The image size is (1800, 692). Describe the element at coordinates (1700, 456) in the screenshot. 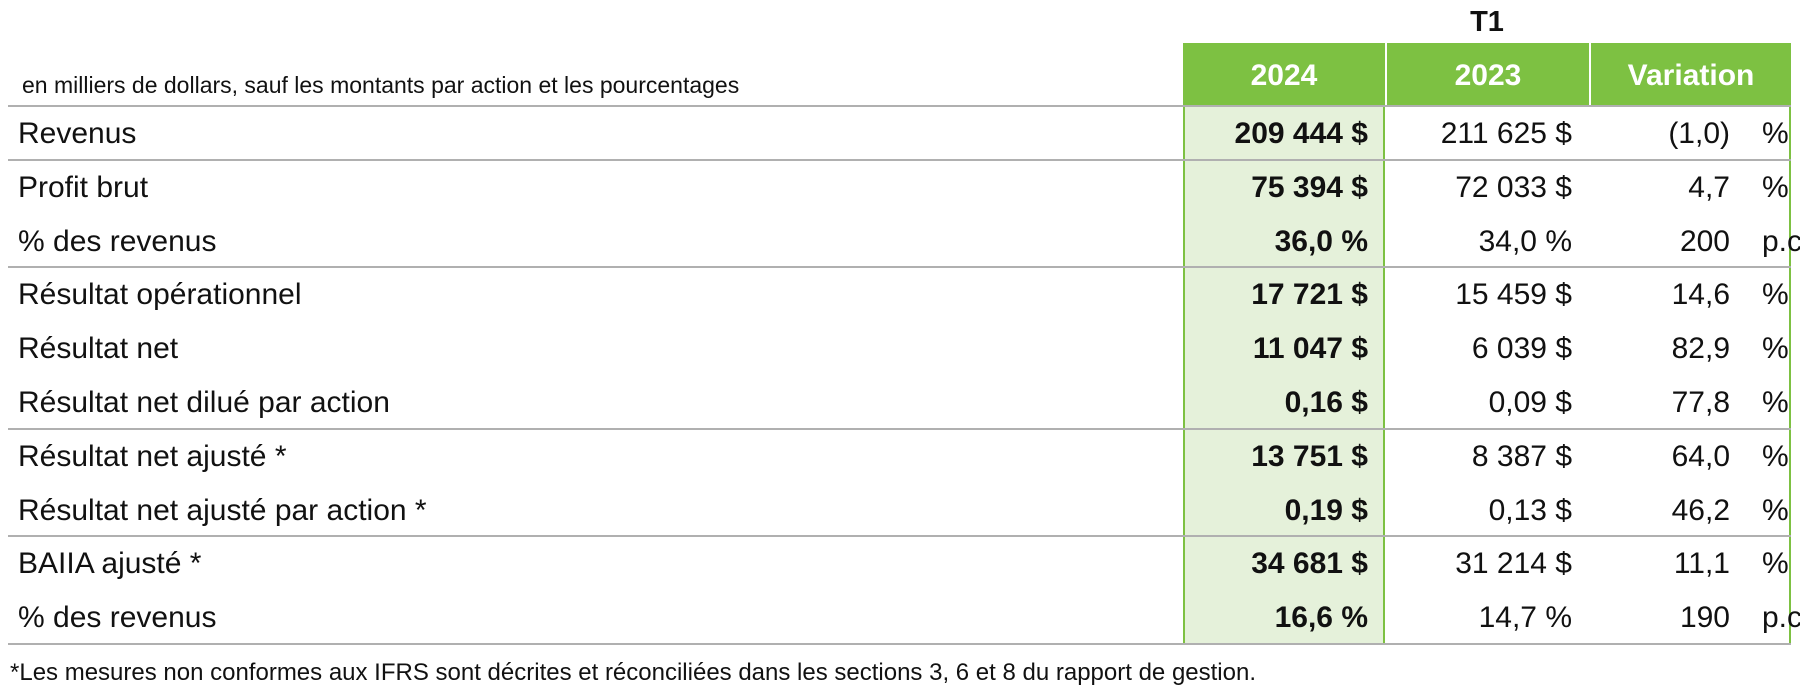

I see `variation-value: 64,0` at that location.